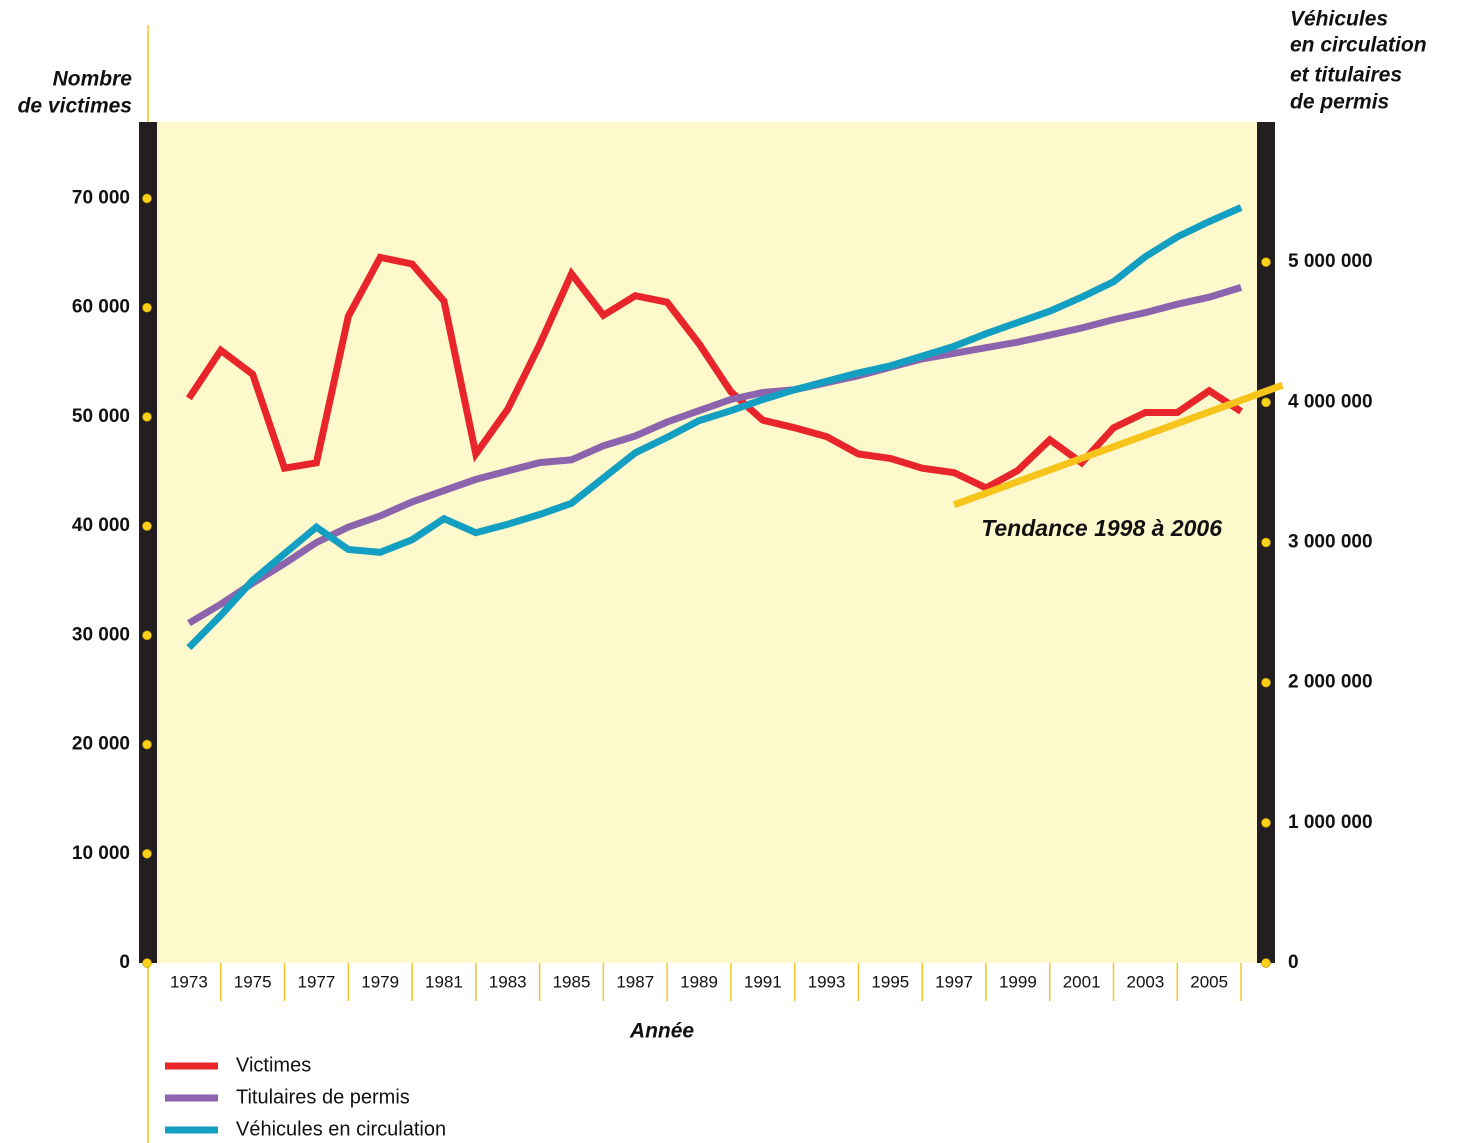 The width and height of the screenshot is (1460, 1143). What do you see at coordinates (1118, 445) in the screenshot?
I see `trend-line` at bounding box center [1118, 445].